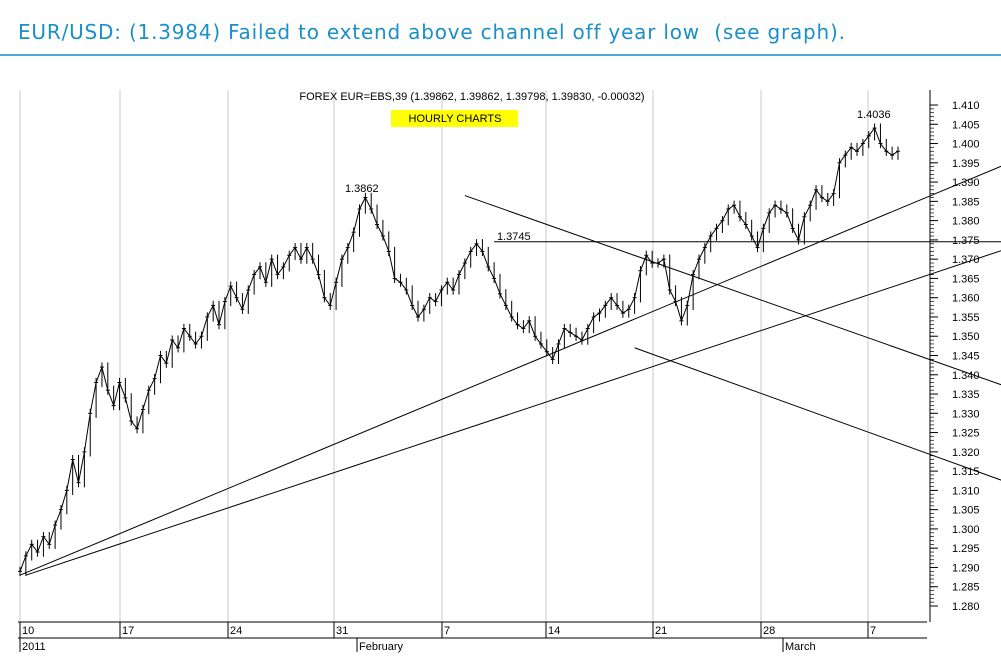 Image resolution: width=1001 pixels, height=657 pixels. What do you see at coordinates (34, 647) in the screenshot?
I see `x-month-label: 2011` at bounding box center [34, 647].